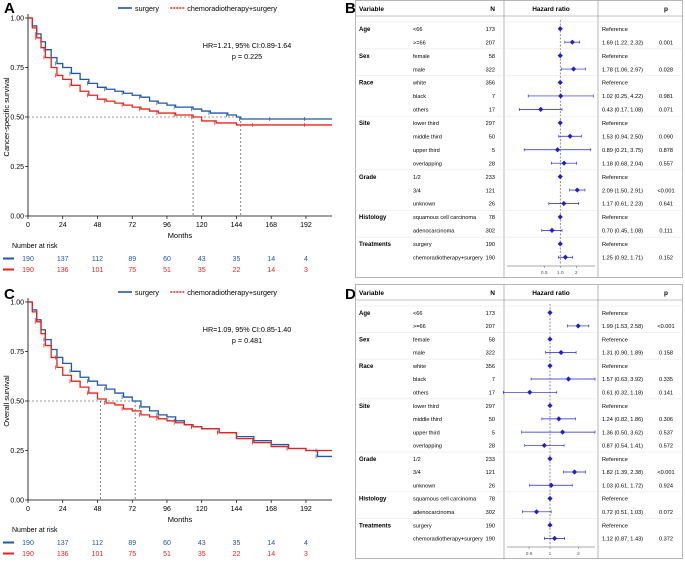 Image resolution: width=685 pixels, height=563 pixels. Describe the element at coordinates (271, 225) in the screenshot. I see `x-tick-label: 168` at that location.